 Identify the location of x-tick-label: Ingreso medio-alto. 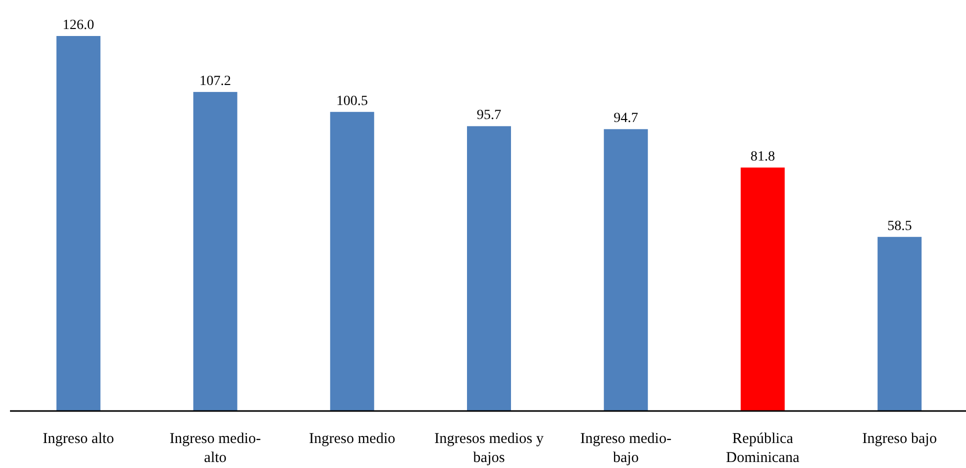
(215, 448).